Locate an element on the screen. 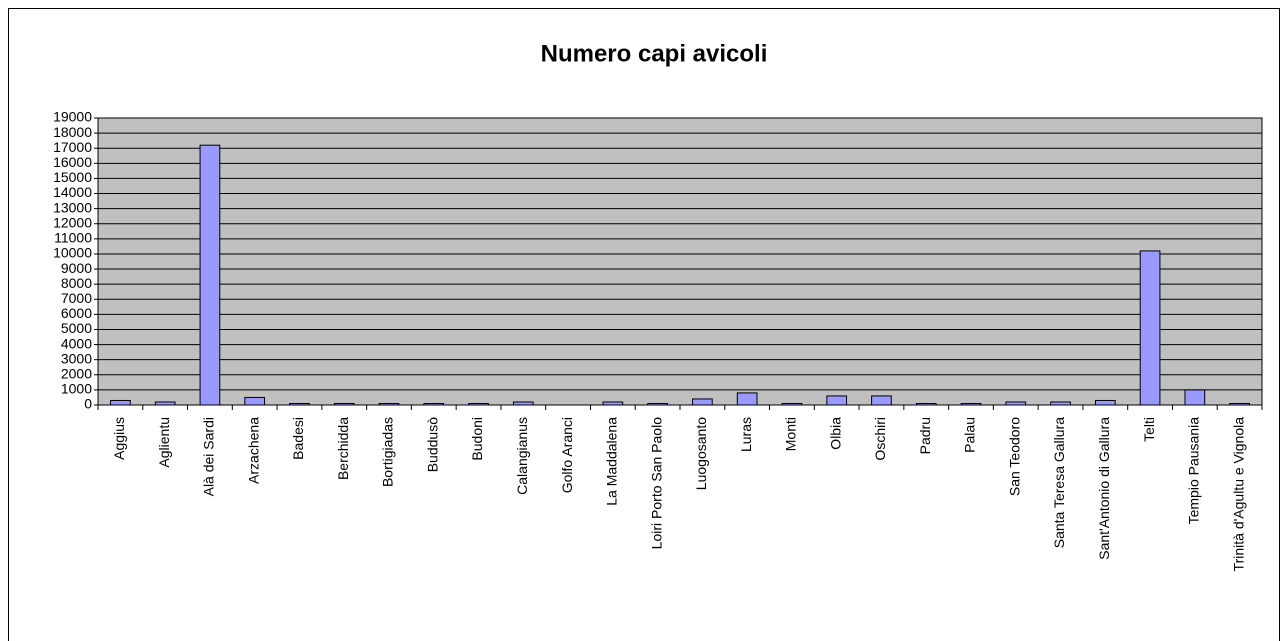 This screenshot has height=641, width=1288. x-tick-label: Calangianus is located at coordinates (522, 456).